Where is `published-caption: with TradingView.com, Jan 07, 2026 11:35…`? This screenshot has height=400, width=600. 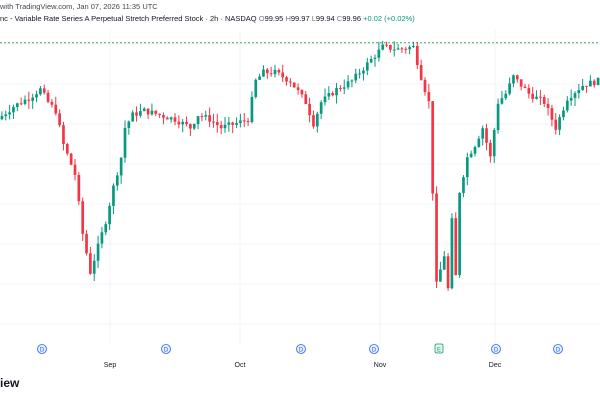
published-caption: with TradingView.com, Jan 07, 2026 11:35… is located at coordinates (79, 9).